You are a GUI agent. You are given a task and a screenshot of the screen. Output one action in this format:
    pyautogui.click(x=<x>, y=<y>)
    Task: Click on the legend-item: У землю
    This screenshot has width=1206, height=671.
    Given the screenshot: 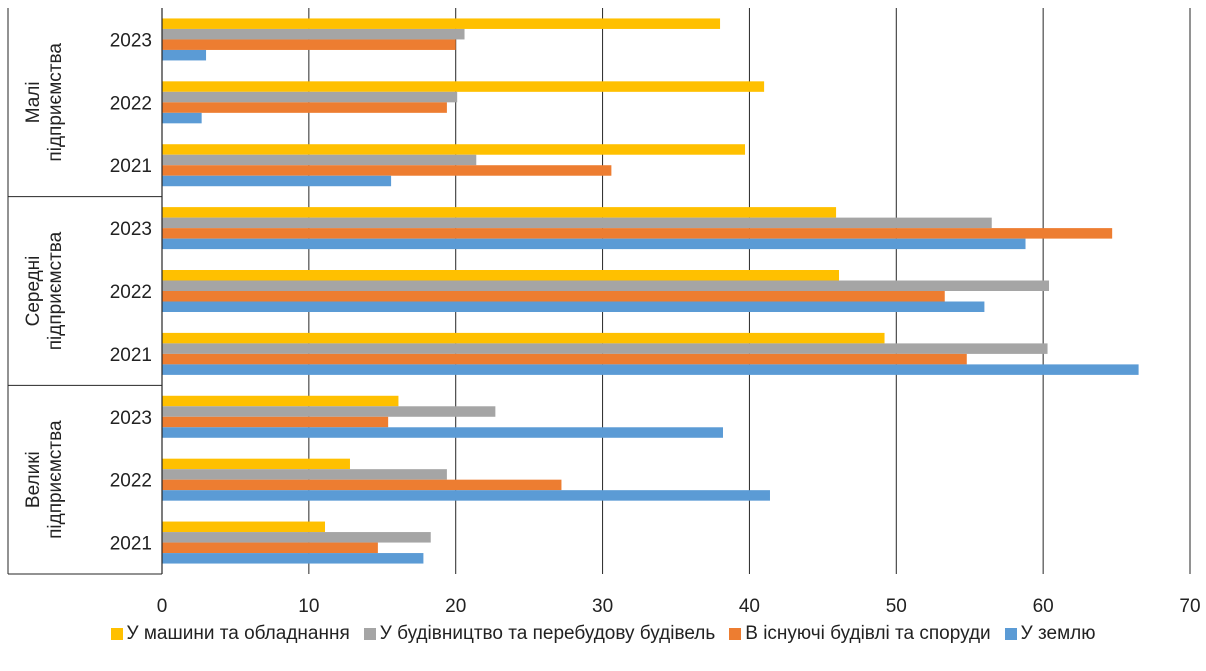 What is the action you would take?
    pyautogui.click(x=1050, y=634)
    